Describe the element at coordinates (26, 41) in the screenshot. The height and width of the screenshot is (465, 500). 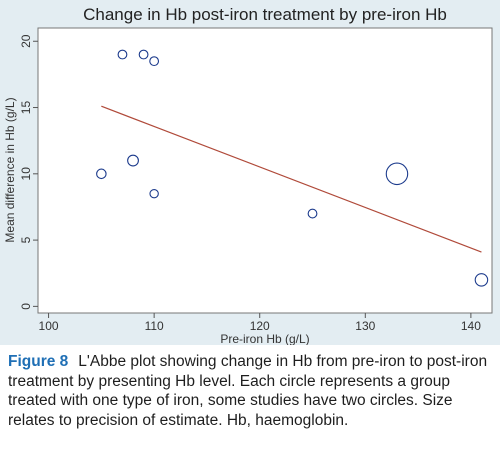
I see `y-tick-label: 20` at that location.